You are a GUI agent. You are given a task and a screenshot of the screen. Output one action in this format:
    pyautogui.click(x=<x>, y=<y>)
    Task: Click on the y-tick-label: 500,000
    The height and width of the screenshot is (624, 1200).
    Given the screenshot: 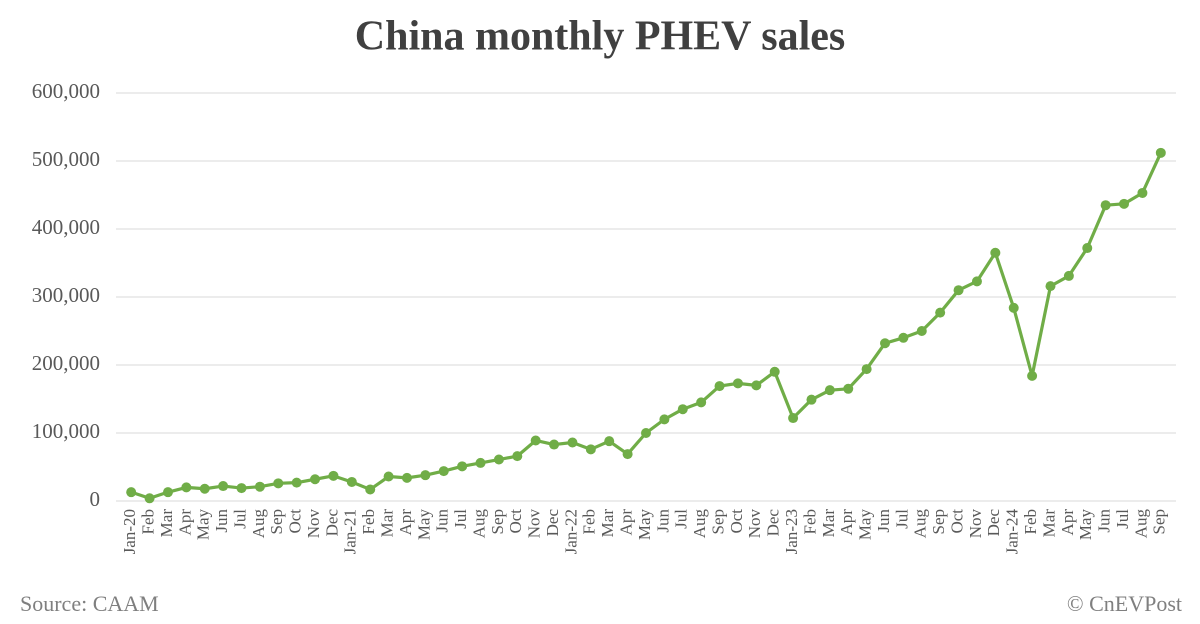 What is the action you would take?
    pyautogui.click(x=66, y=159)
    